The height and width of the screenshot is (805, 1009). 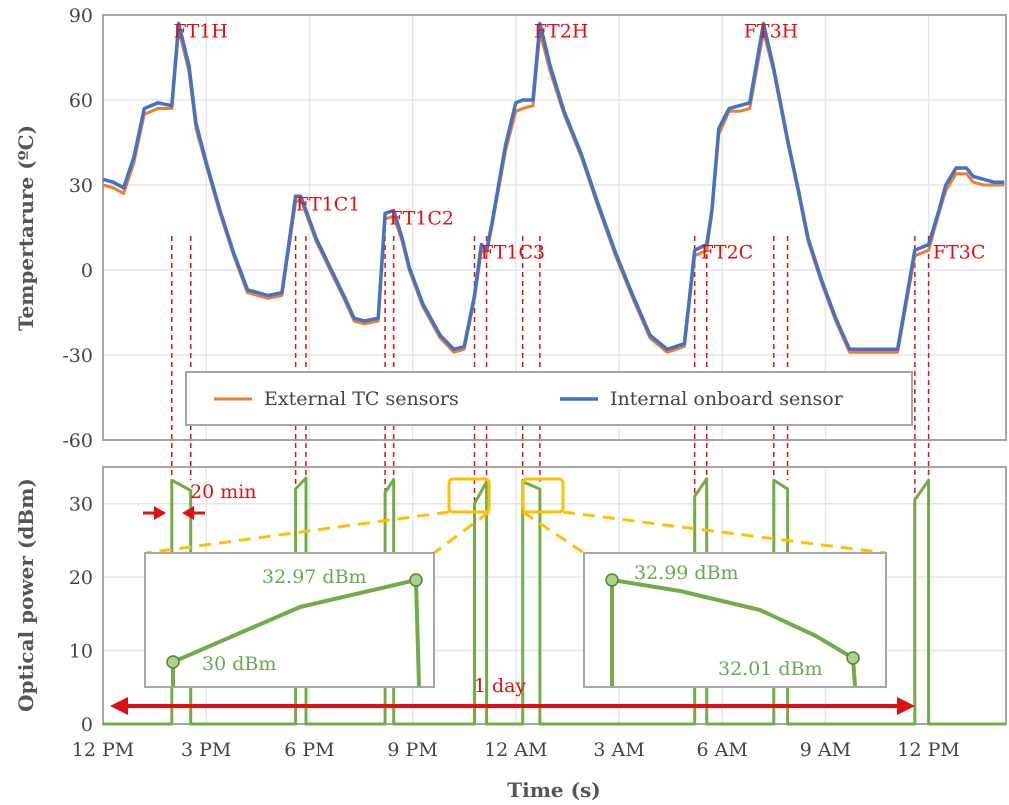 I want to click on one-day-arrowhead-left, so click(x=119, y=706).